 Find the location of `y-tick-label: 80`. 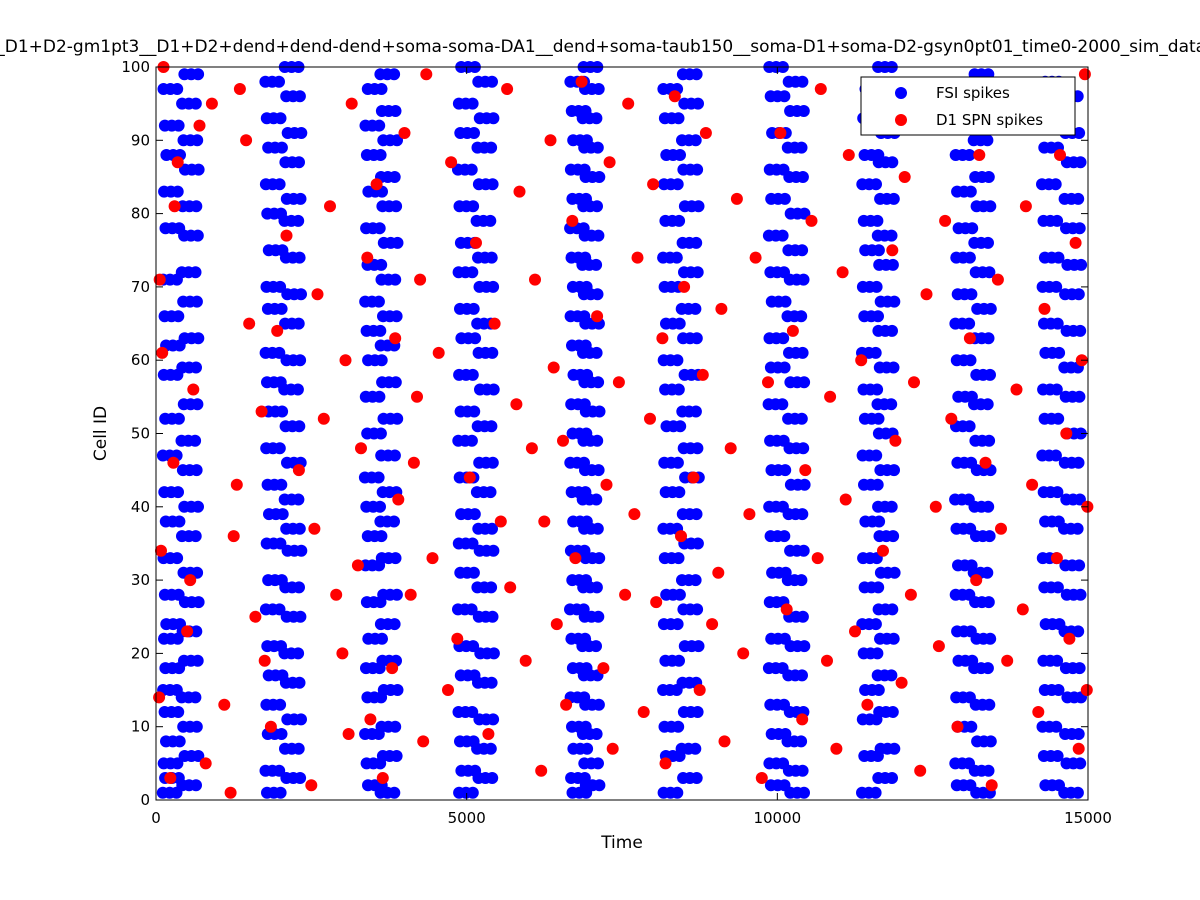

y-tick-label: 80 is located at coordinates (140, 214).